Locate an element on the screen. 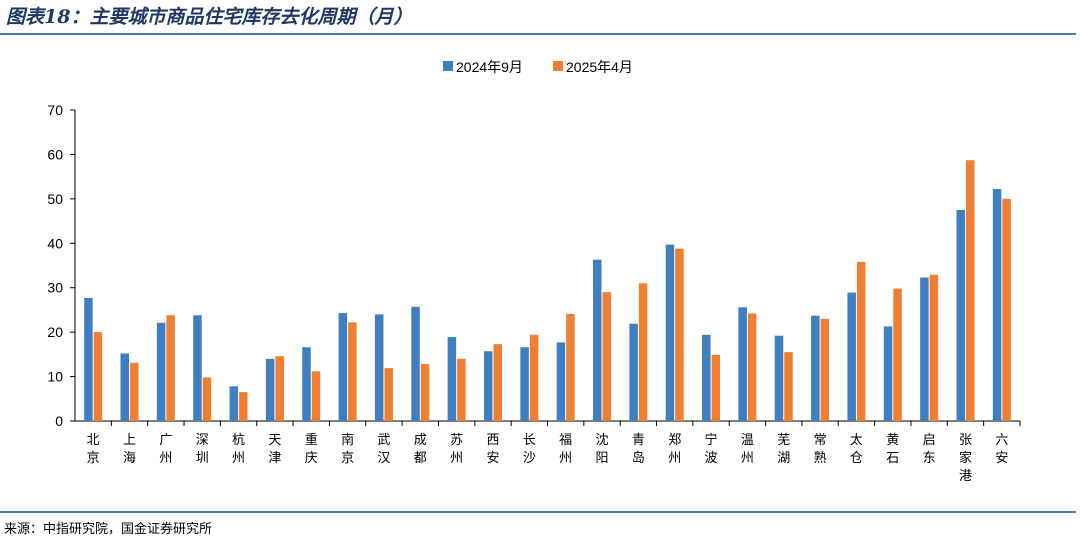  y-tick-label: 0 is located at coordinates (59, 421).